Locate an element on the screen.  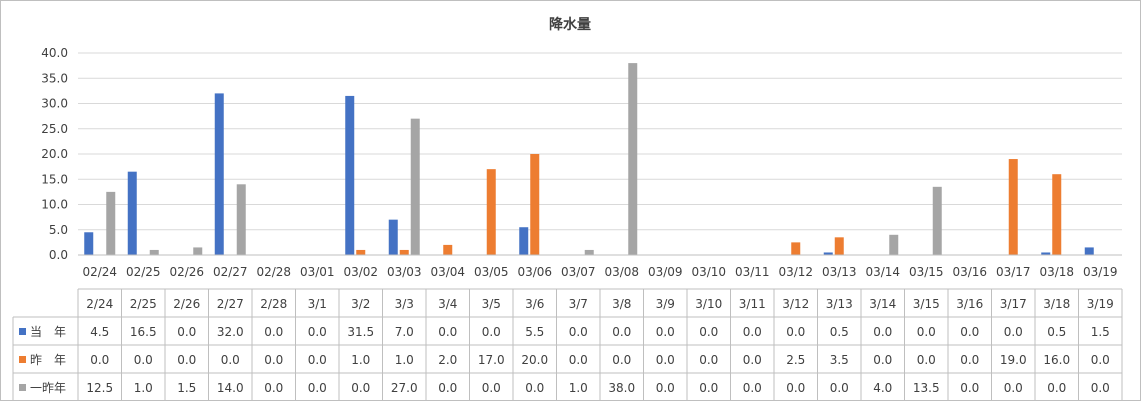
table-header-cell: 3/19 is located at coordinates (1100, 304).